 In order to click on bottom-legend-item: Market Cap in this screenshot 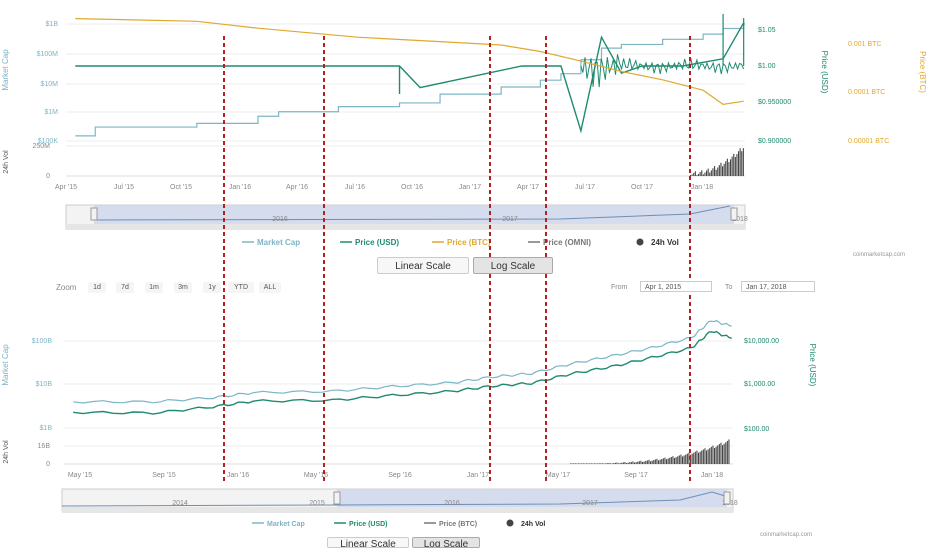, I will do `click(286, 524)`.